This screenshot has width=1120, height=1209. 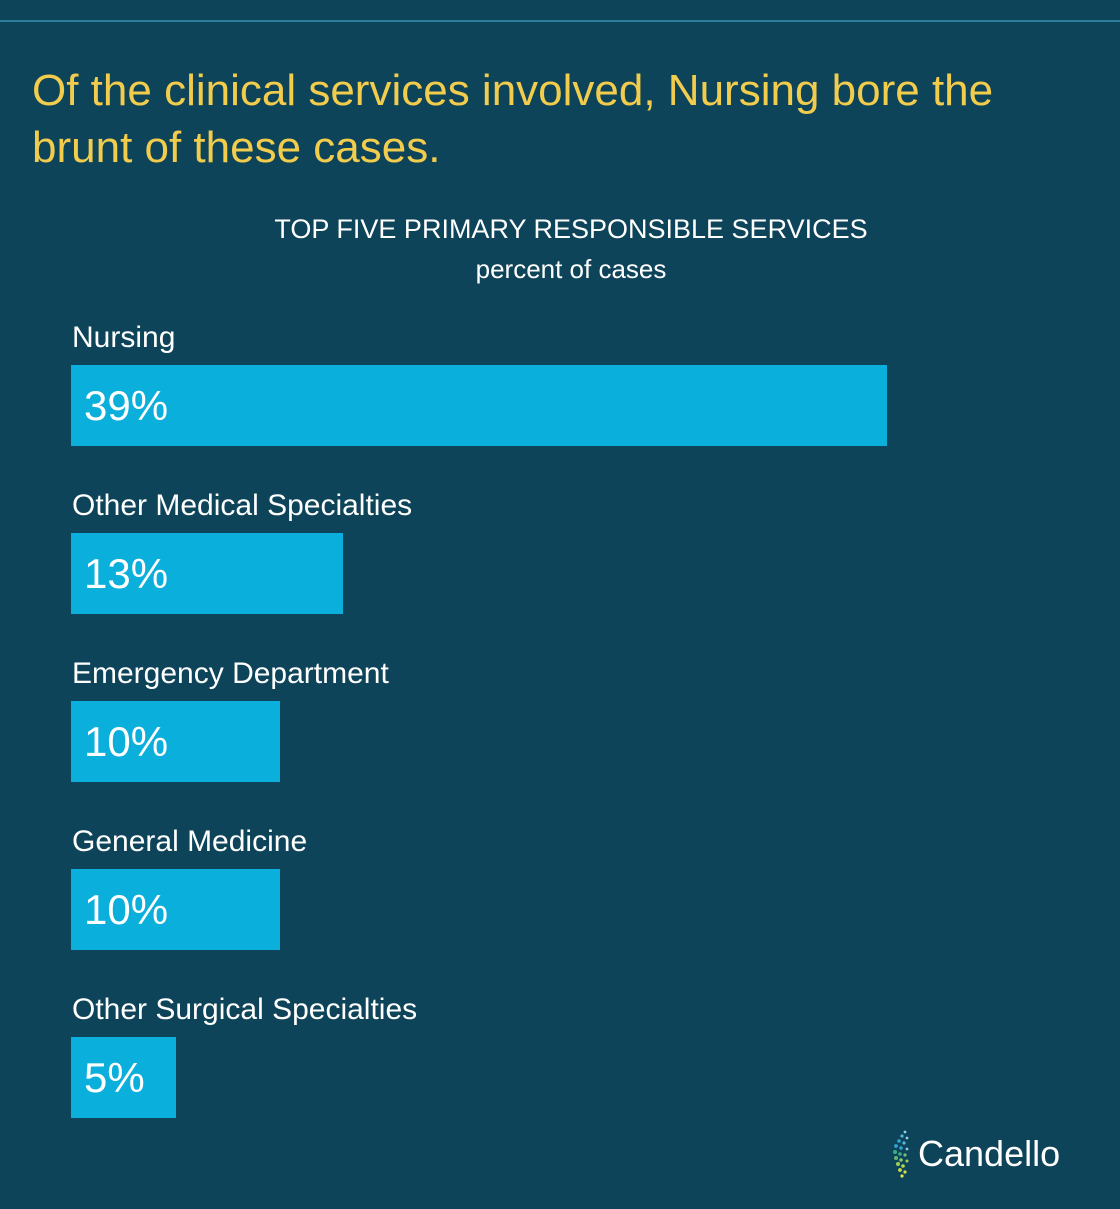 I want to click on category-label: General Medicine, so click(x=190, y=841).